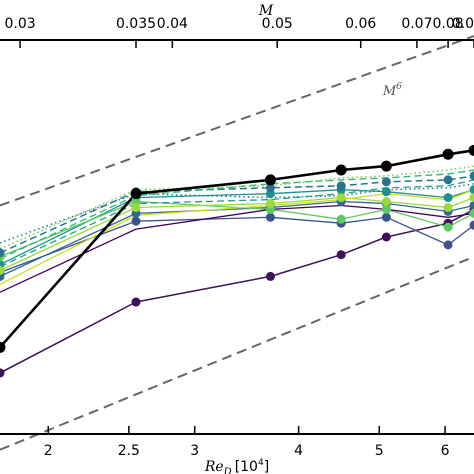 This screenshot has width=474, height=474. Describe the element at coordinates (239, 32) in the screenshot. I see `top-ticks: 0.03 0.035 0.04 0.05 0.06 0.07 0.080.0` at that location.